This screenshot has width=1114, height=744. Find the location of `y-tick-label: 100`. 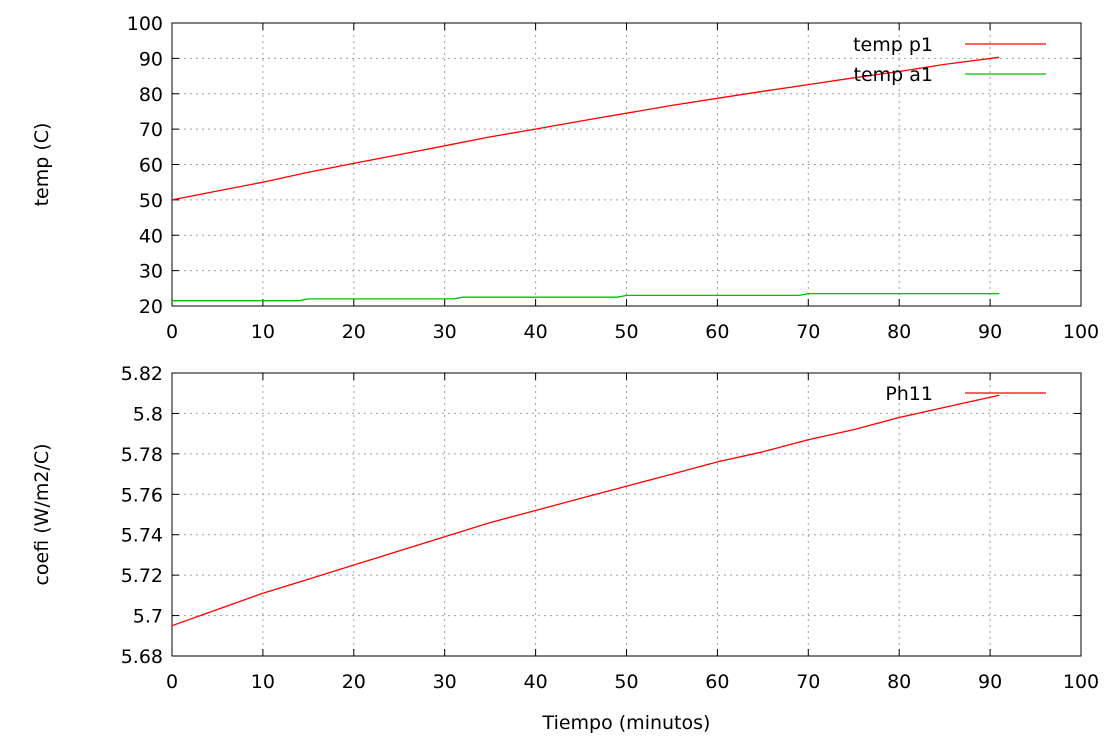

y-tick-label: 100 is located at coordinates (145, 24).